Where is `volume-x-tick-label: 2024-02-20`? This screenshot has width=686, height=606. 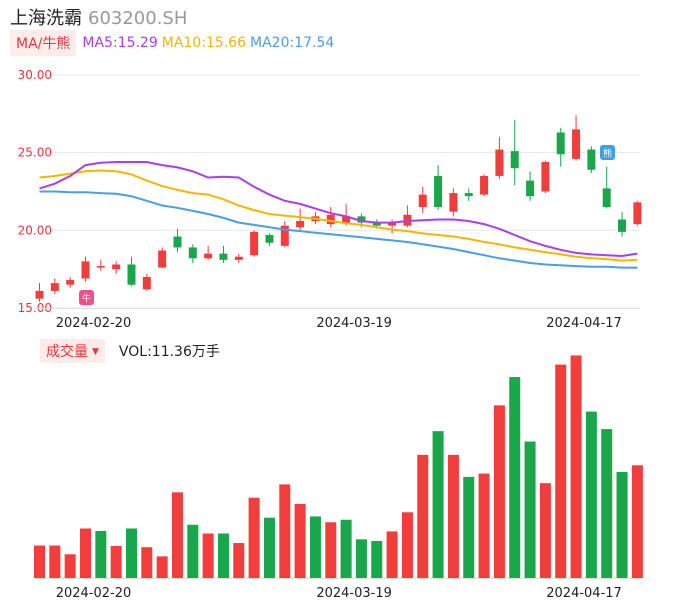 volume-x-tick-label: 2024-02-20 is located at coordinates (94, 593).